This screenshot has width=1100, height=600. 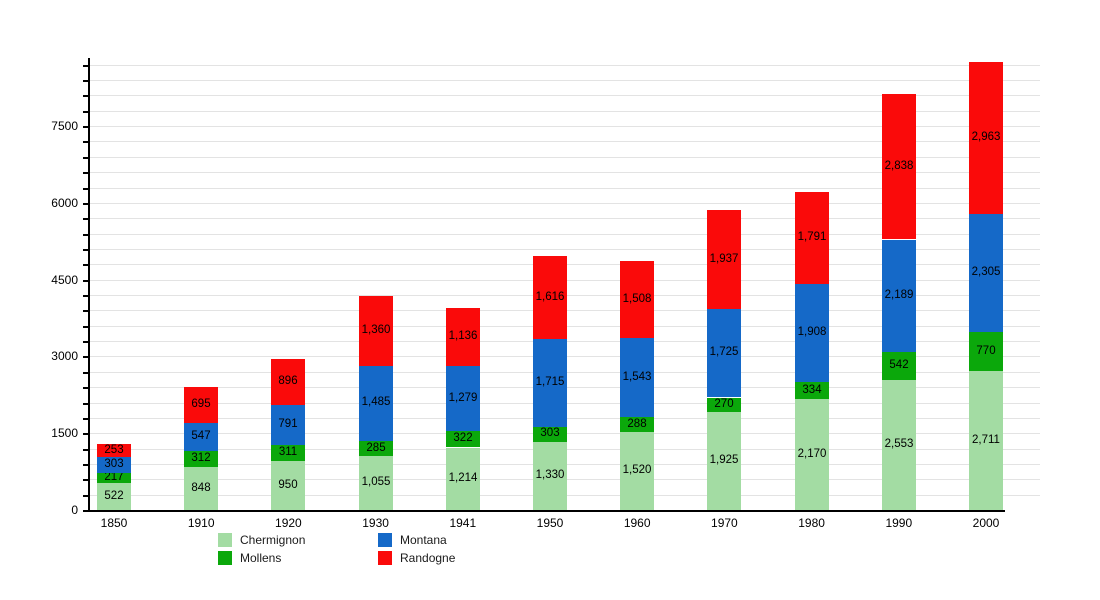 What do you see at coordinates (64, 433) in the screenshot?
I see `y-tick-label: 1500` at bounding box center [64, 433].